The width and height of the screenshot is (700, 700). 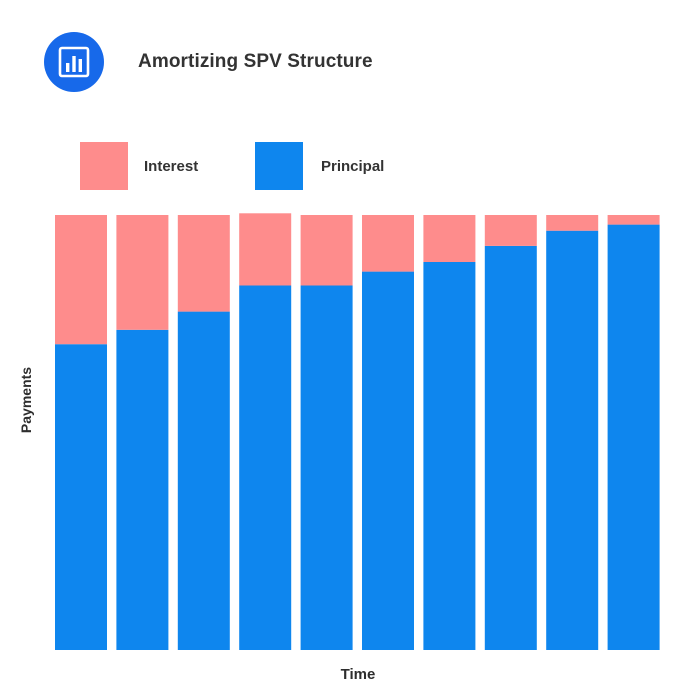 What do you see at coordinates (358, 674) in the screenshot?
I see `x-axis-label: Time` at bounding box center [358, 674].